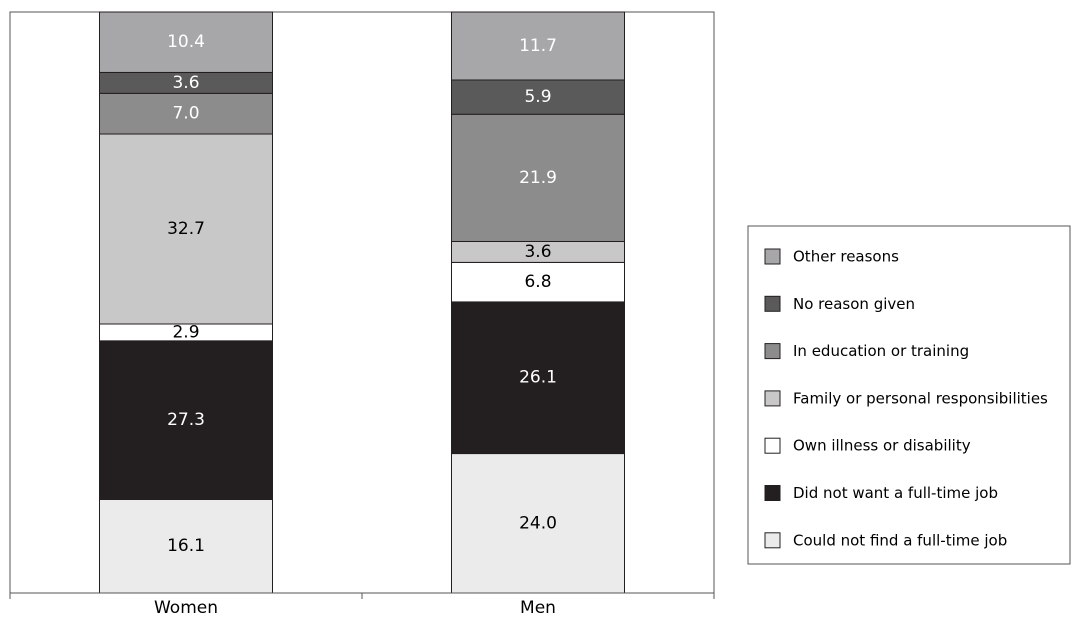  Describe the element at coordinates (186, 608) in the screenshot. I see `x-tick-label-women: Women` at that location.